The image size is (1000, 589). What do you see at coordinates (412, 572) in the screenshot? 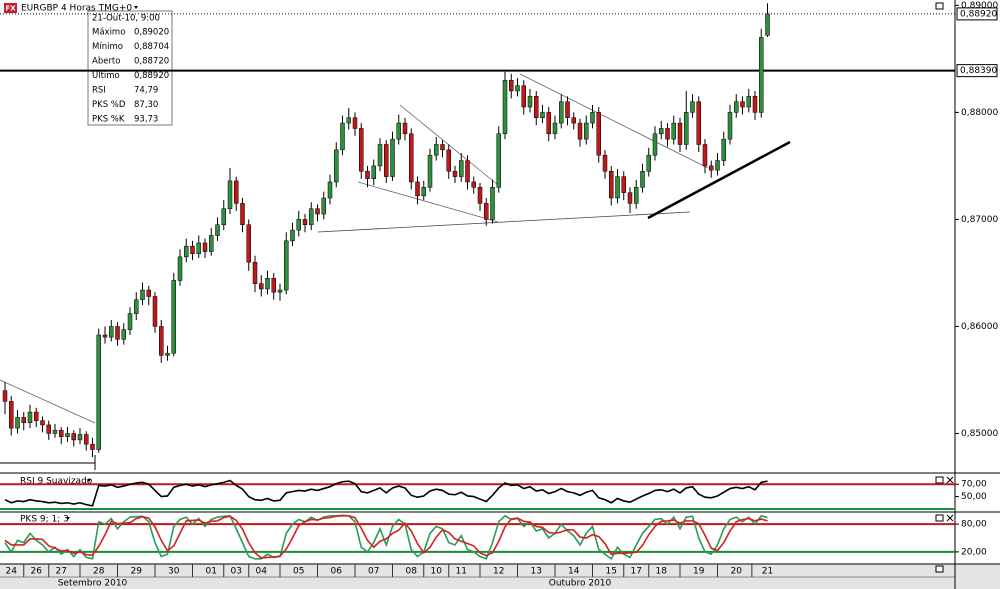
I see `x-tick-label: 08` at bounding box center [412, 572].